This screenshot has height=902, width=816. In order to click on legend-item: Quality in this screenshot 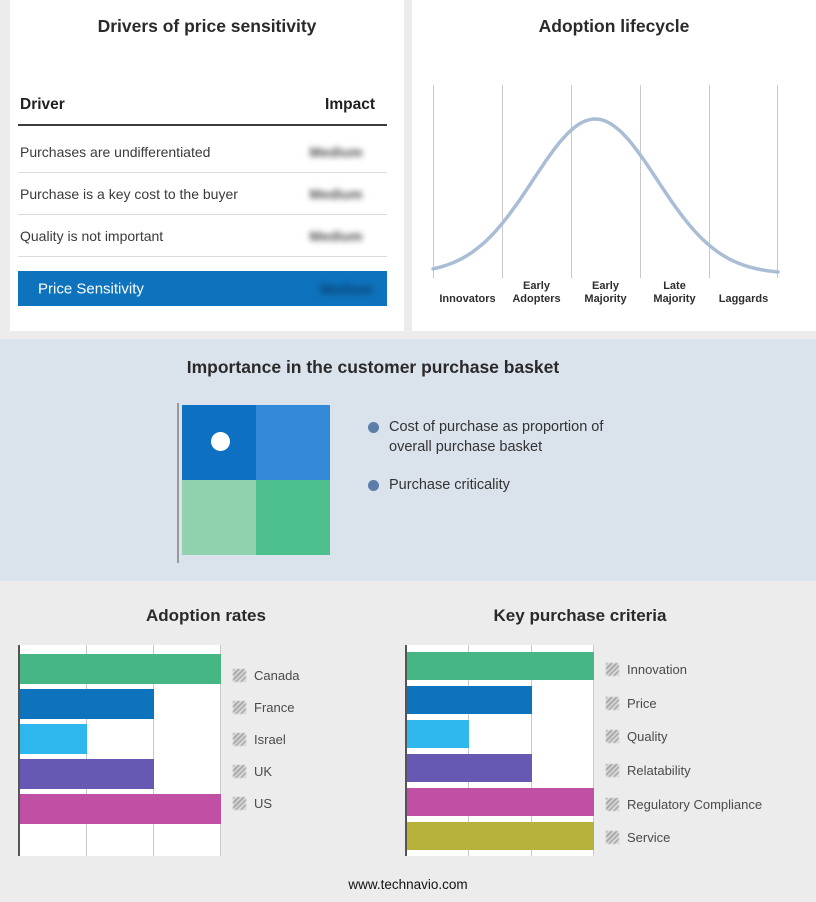, I will do `click(684, 737)`.